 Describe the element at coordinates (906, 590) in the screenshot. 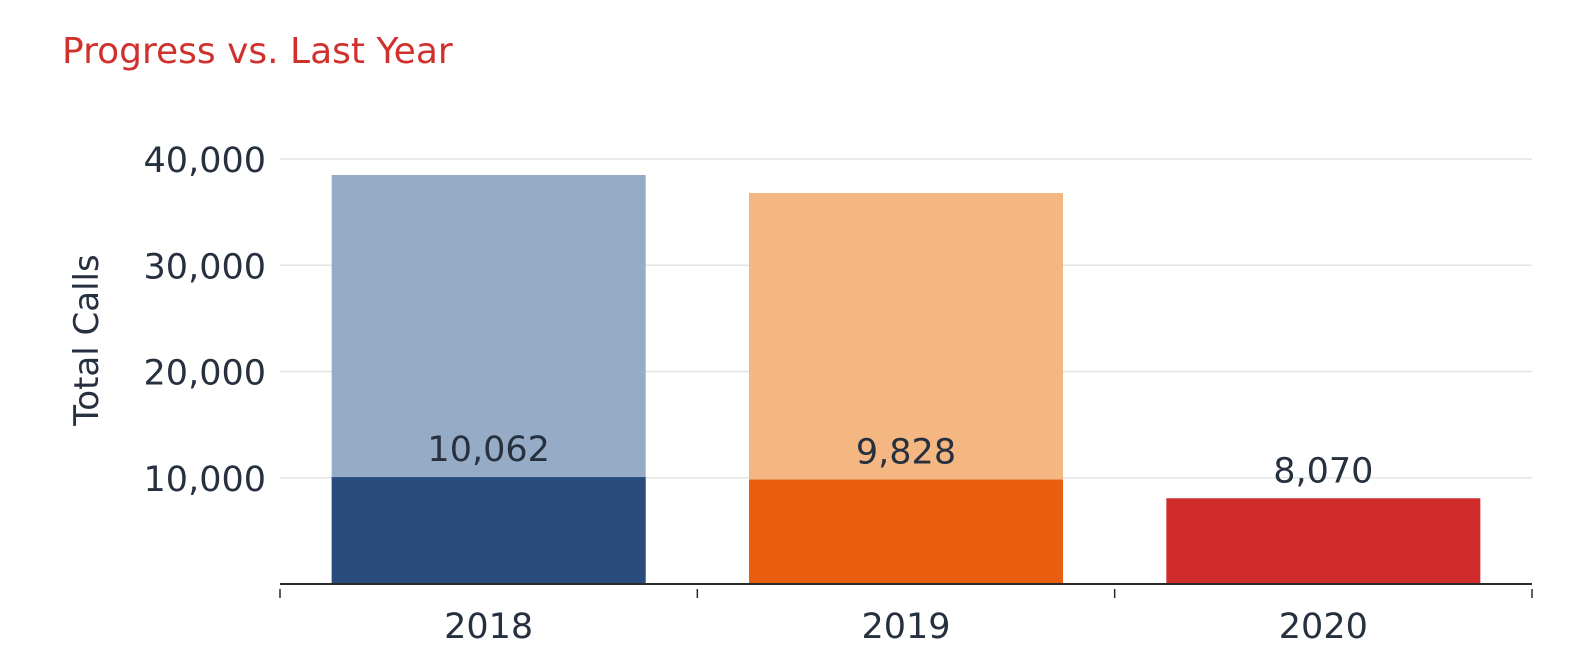

I see `axes` at that location.